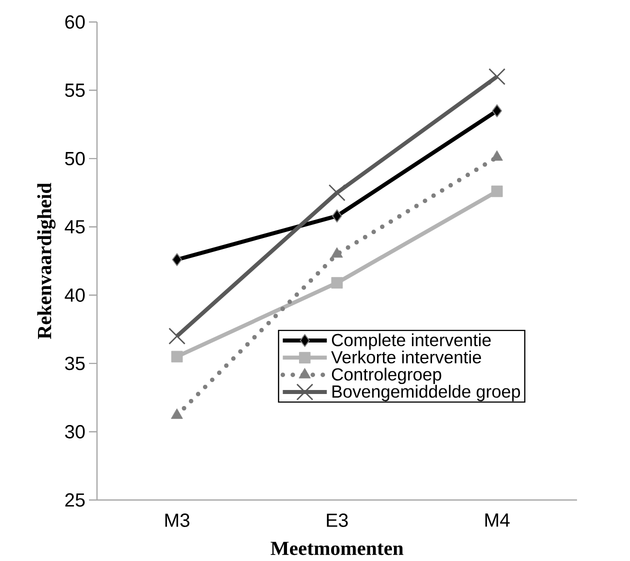 The height and width of the screenshot is (561, 630). Describe the element at coordinates (74, 227) in the screenshot. I see `y-tick-label: 45` at that location.